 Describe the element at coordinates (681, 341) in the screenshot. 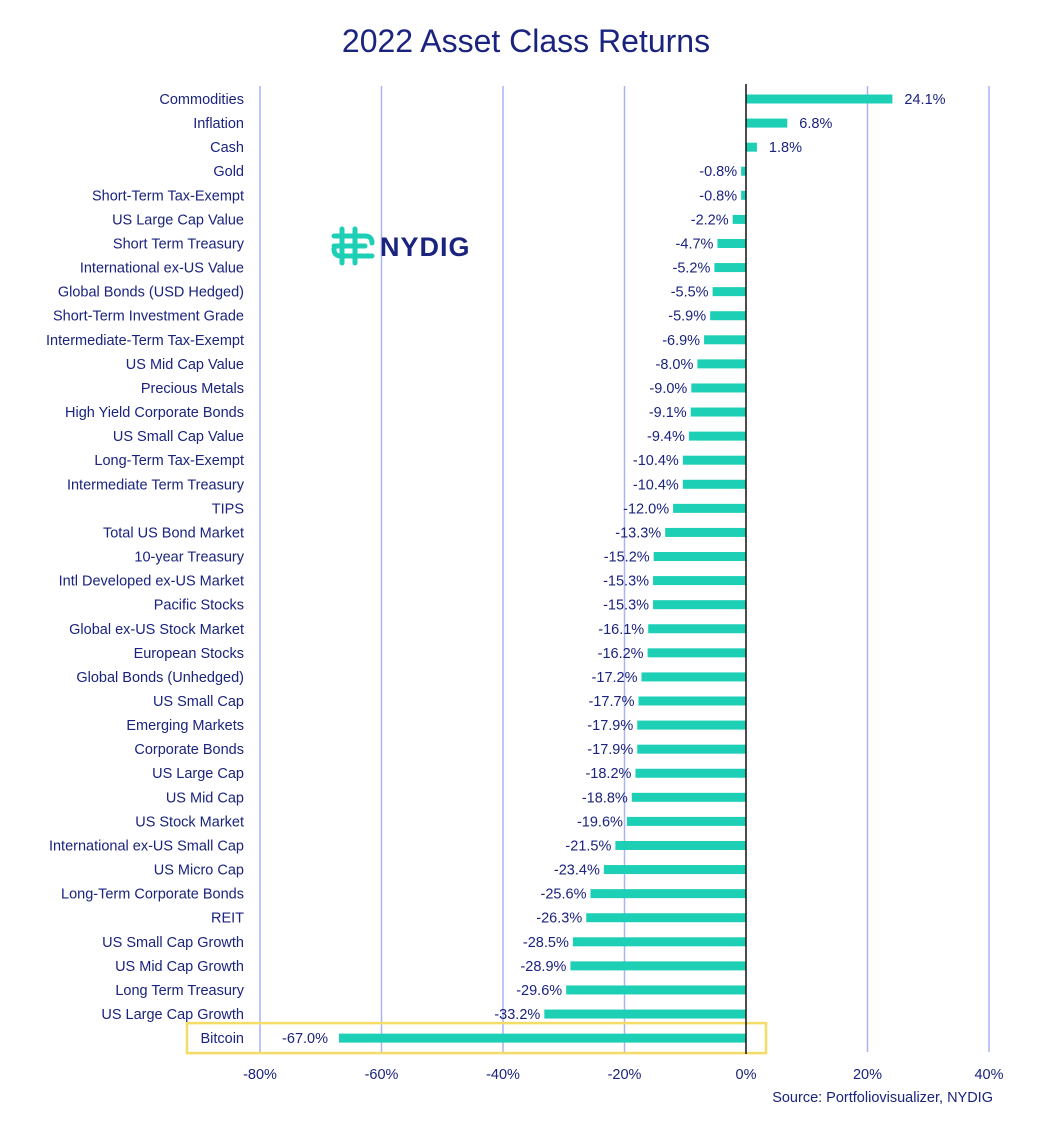

I see `value-label: -6.9%` at that location.